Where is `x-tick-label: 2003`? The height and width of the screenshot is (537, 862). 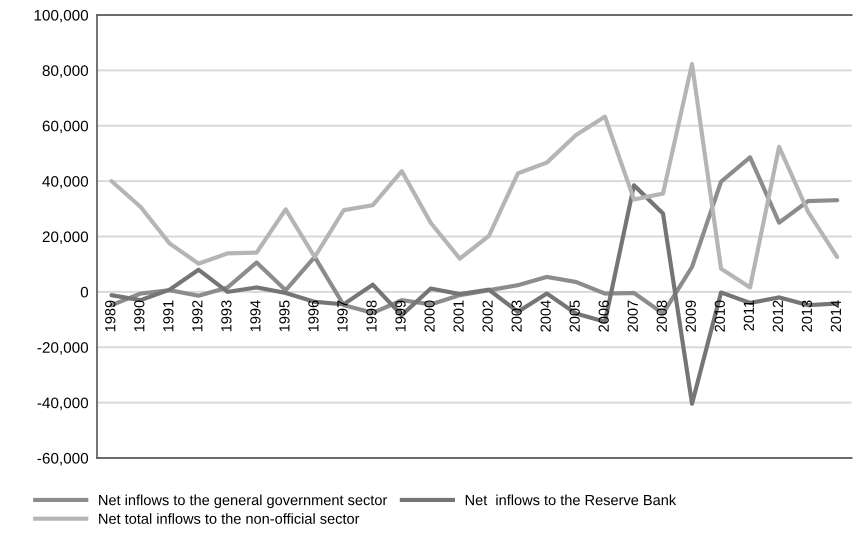
x-tick-label: 2003 is located at coordinates (516, 316).